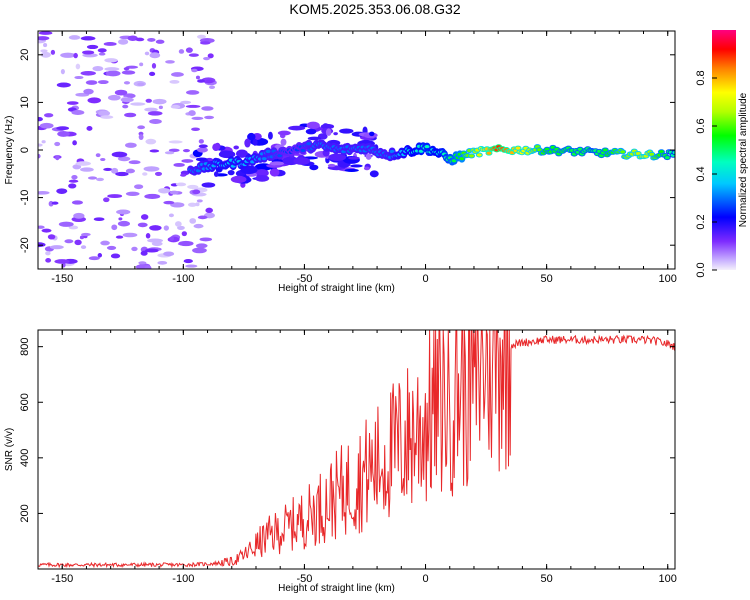 The image size is (750, 600). Describe the element at coordinates (25, 513) in the screenshot. I see `snr-ytick-label: 200` at that location.